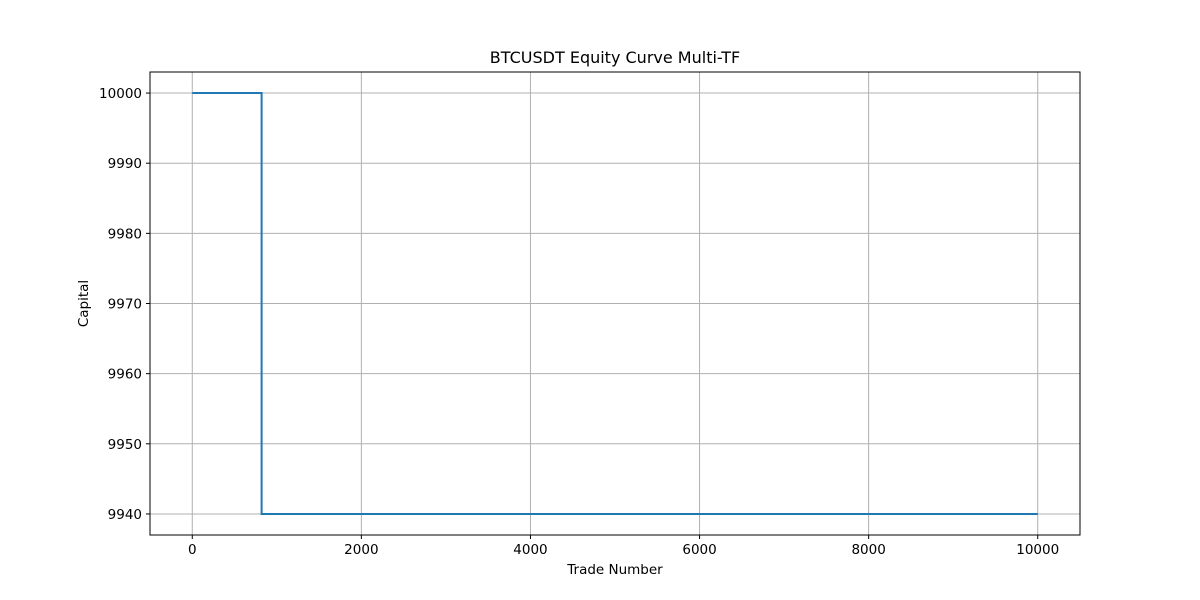  I want to click on y-tick-label: 9940, so click(125, 515).